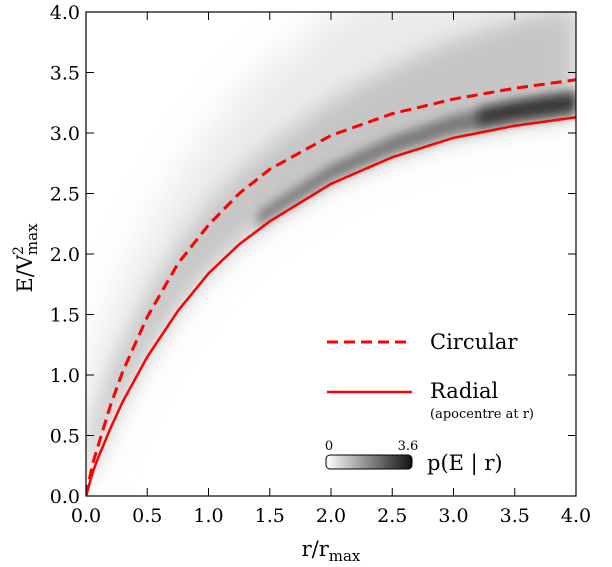 This screenshot has height=567, width=612. I want to click on x-tick-label: 1.5, so click(270, 516).